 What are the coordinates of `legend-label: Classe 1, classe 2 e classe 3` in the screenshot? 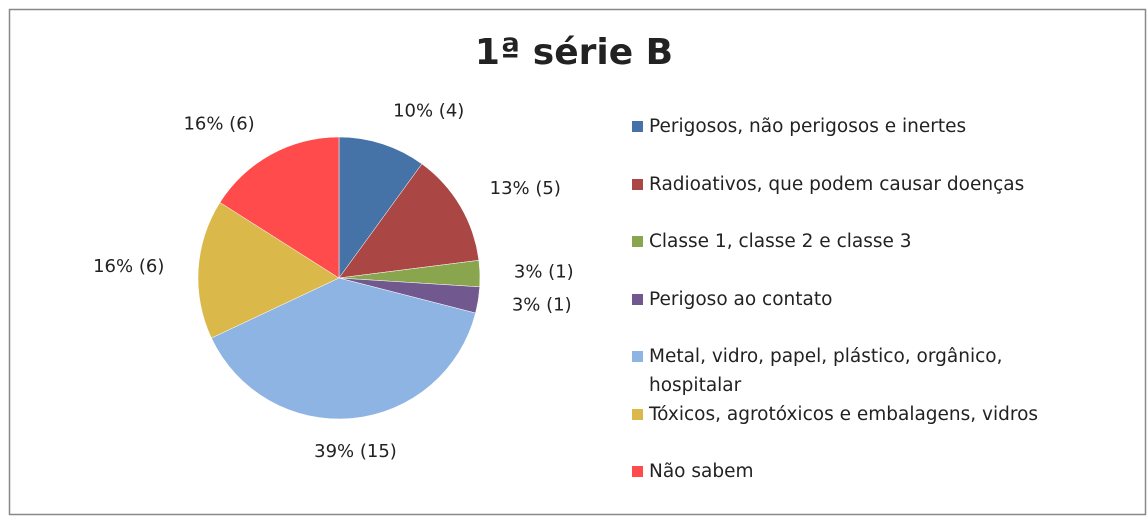 It's located at (780, 241).